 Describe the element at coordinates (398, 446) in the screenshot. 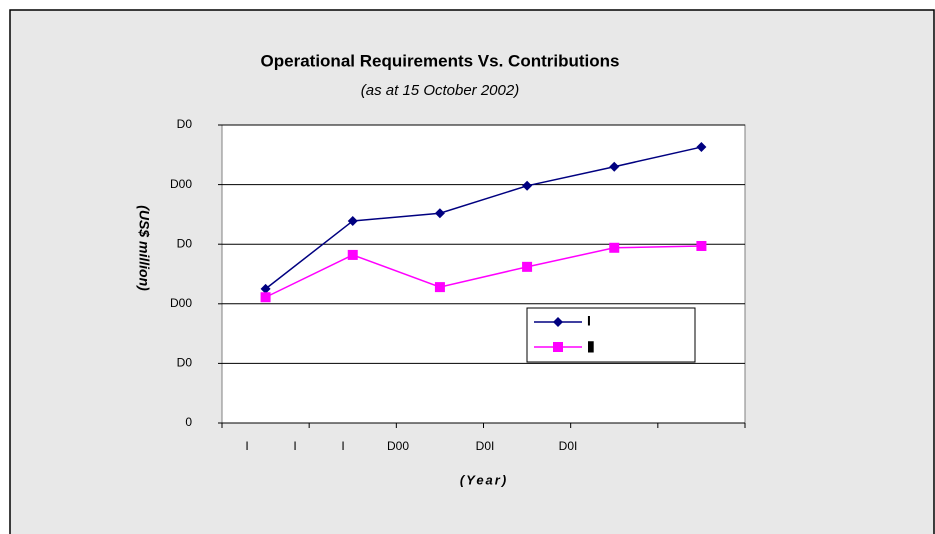

I see `x-tick-label: D00` at that location.